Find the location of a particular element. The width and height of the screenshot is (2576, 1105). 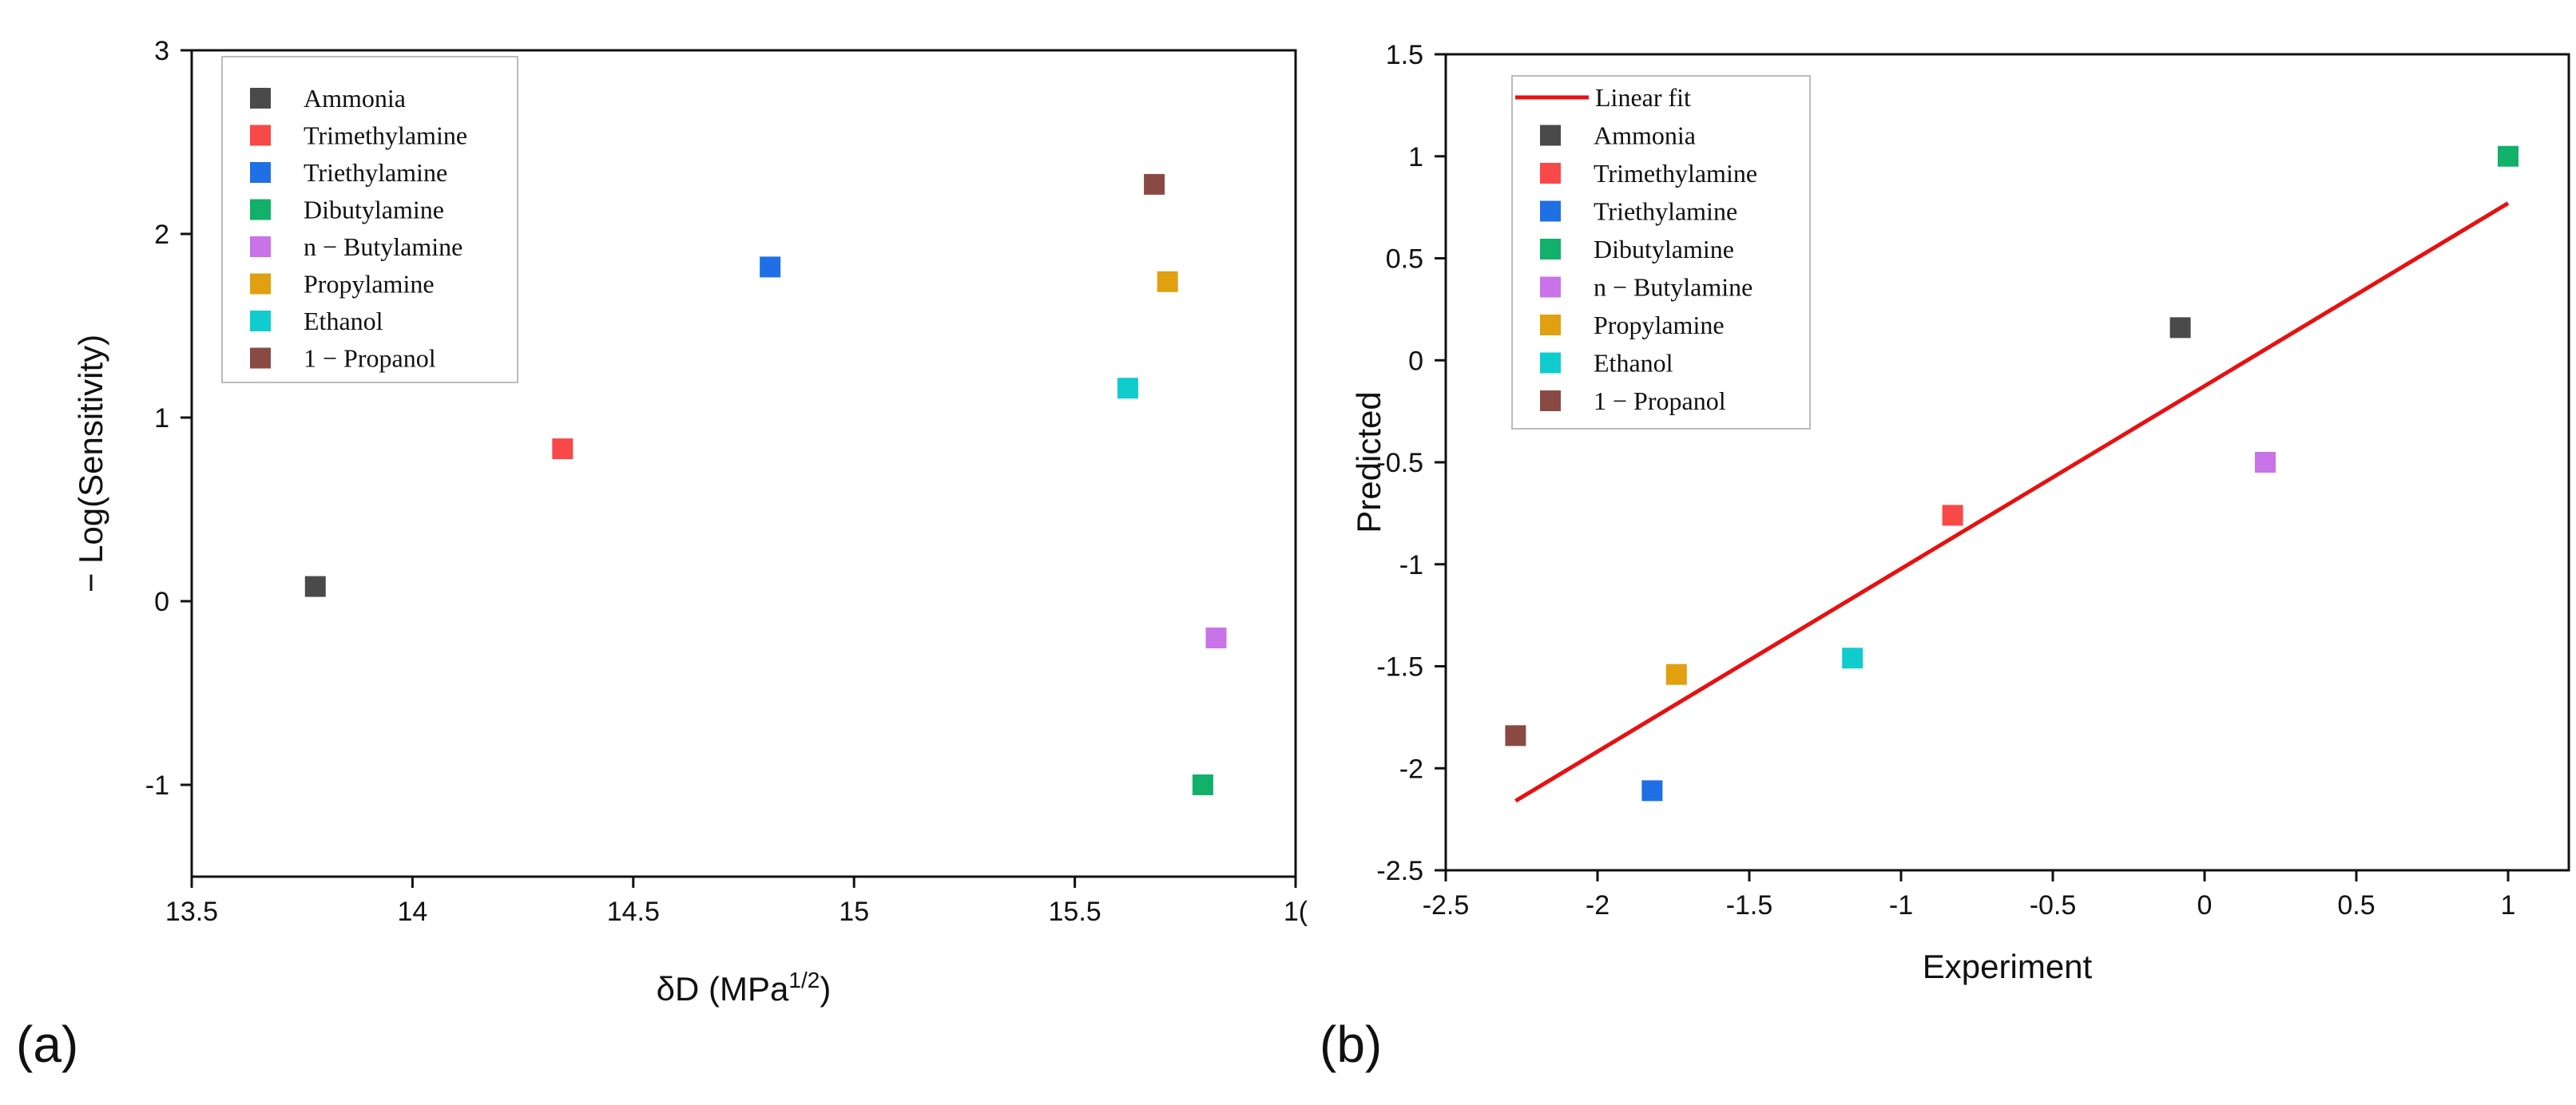

x-tick-label: 15.5 is located at coordinates (1075, 912).